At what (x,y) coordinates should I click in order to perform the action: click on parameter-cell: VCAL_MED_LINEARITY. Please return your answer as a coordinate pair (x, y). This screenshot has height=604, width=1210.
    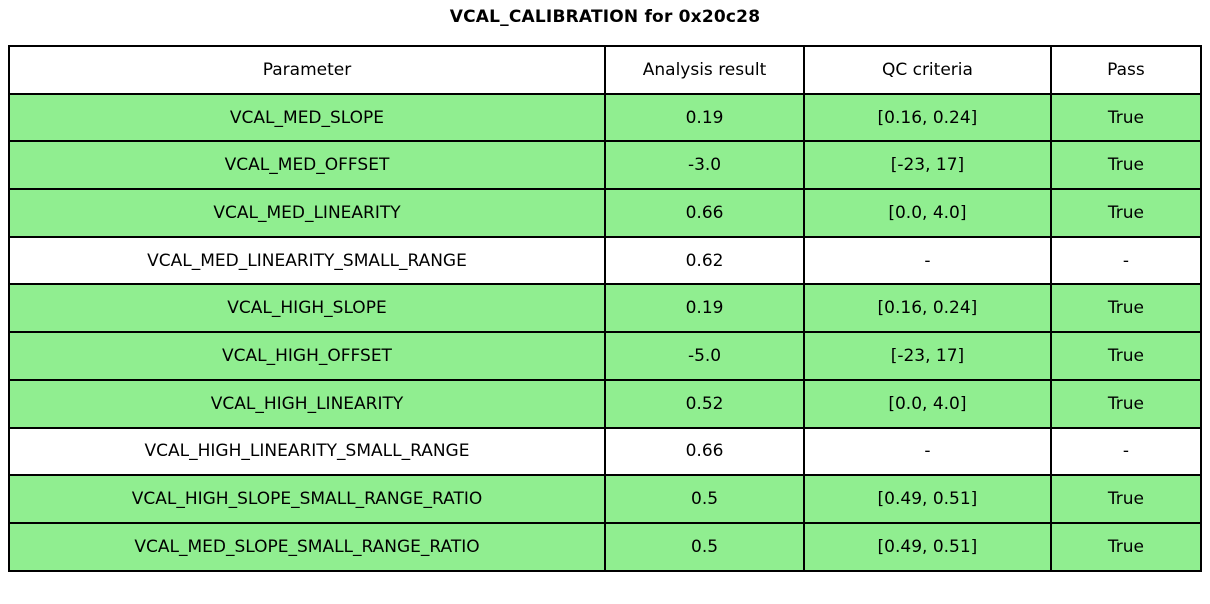
    Looking at the image, I should click on (307, 213).